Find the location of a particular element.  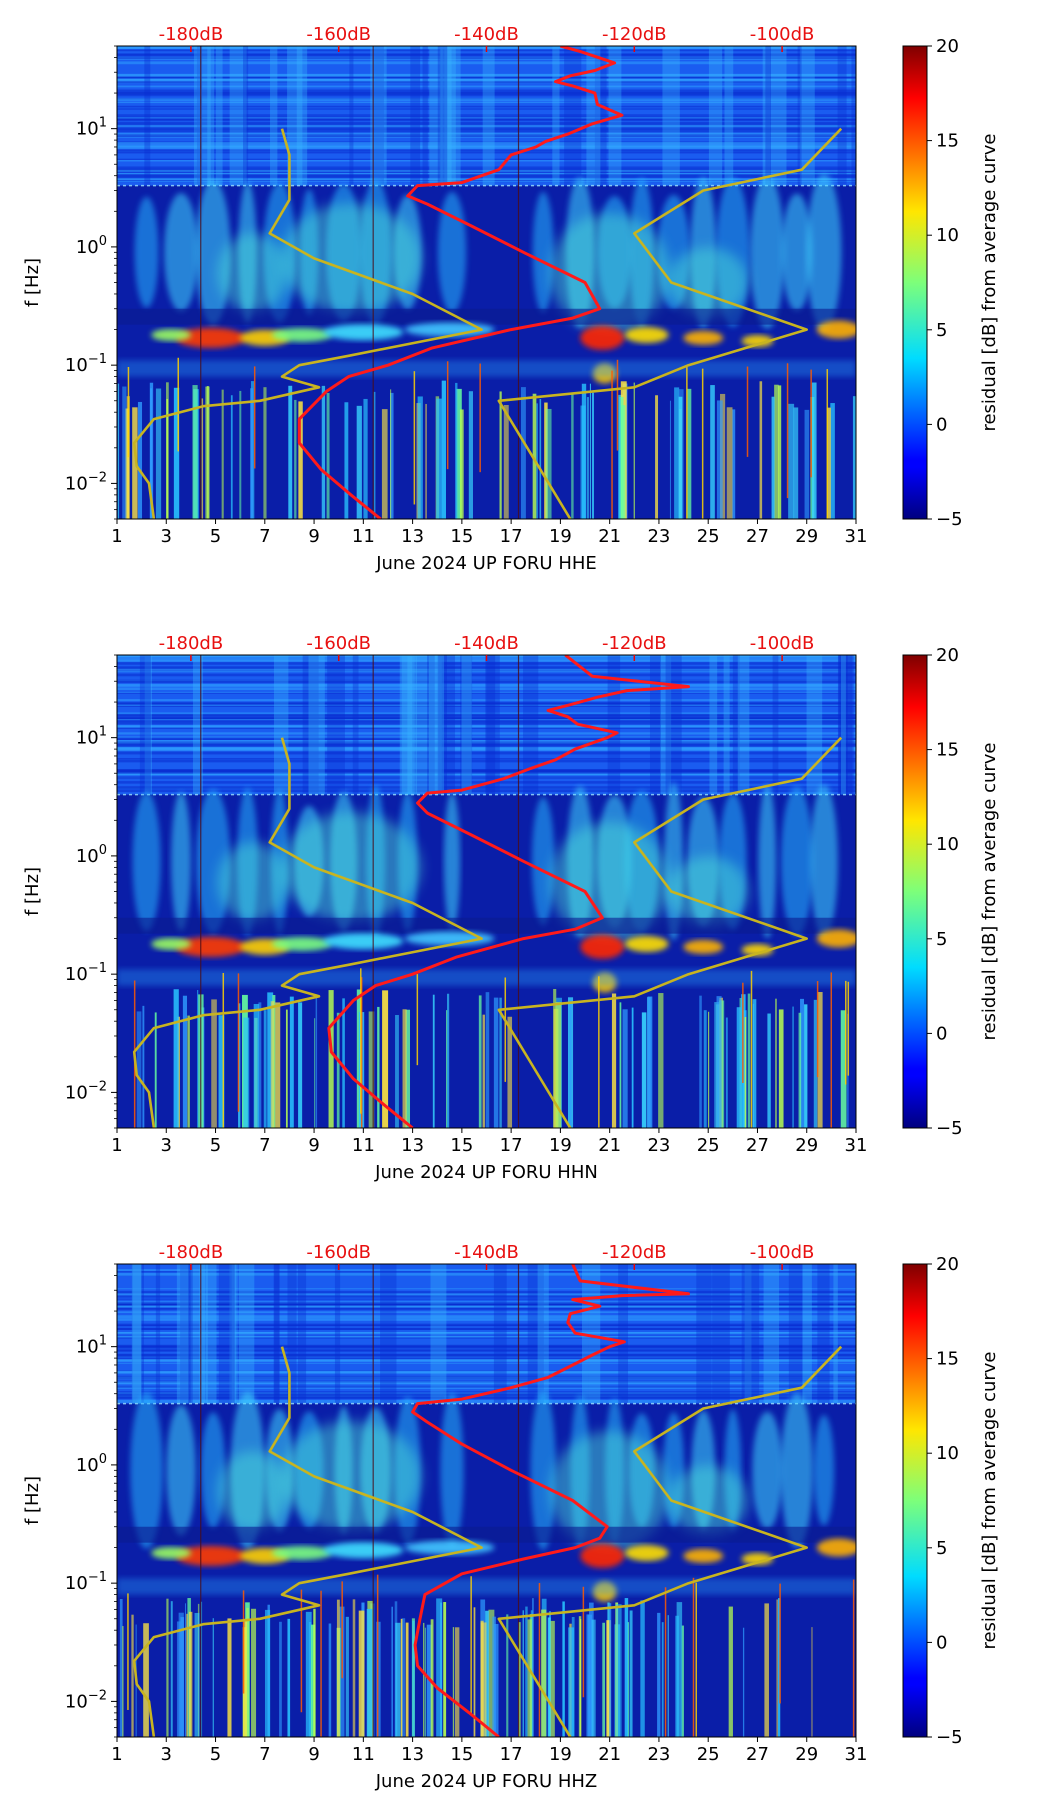

x-tick-label: 13 is located at coordinates (412, 536).